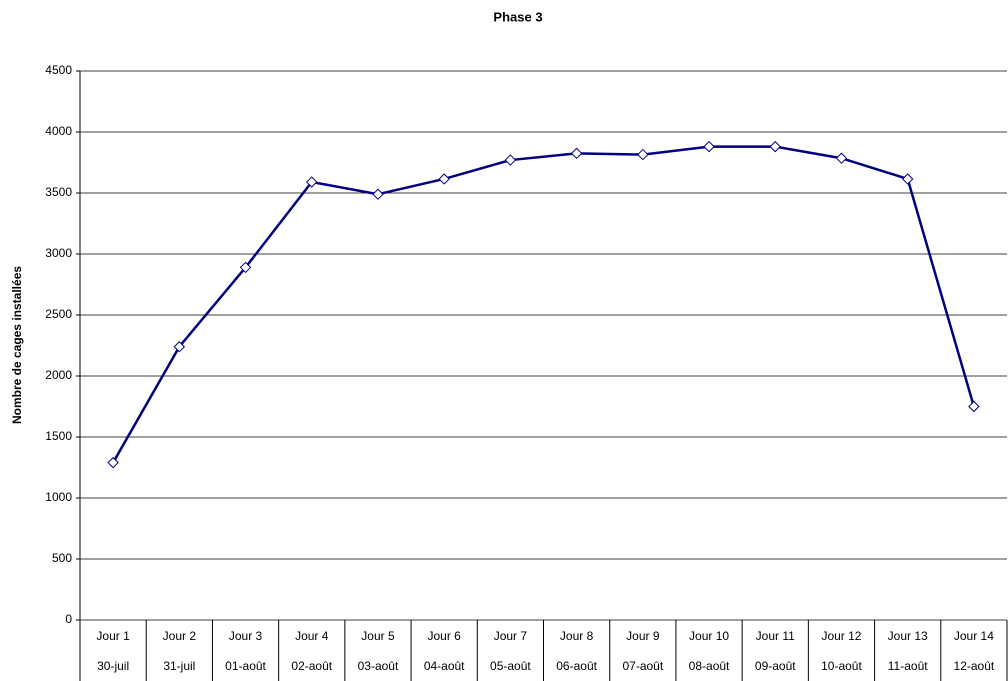  What do you see at coordinates (841, 636) in the screenshot?
I see `x-tick-label: Jour 12` at bounding box center [841, 636].